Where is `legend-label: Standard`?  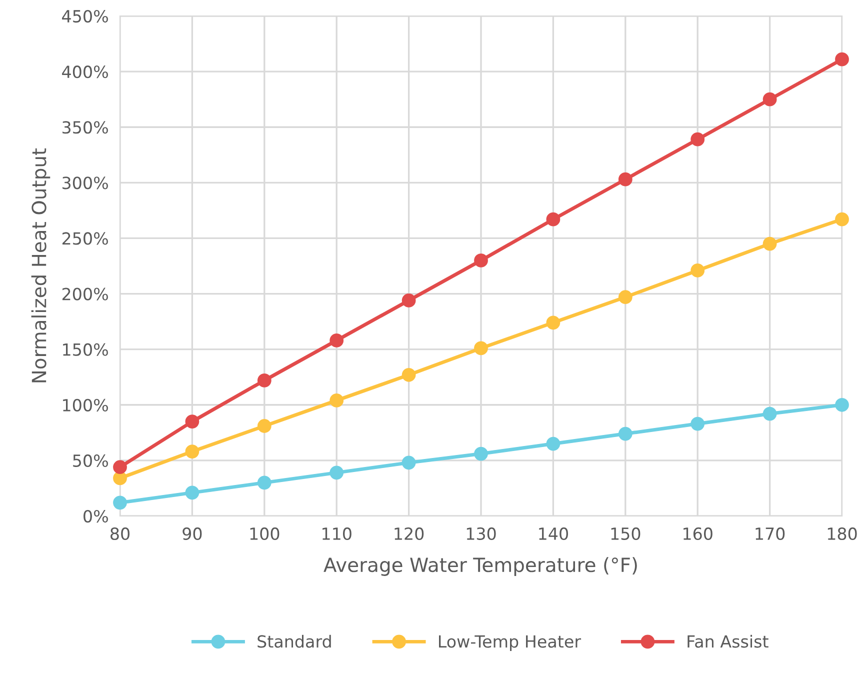 legend-label: Standard is located at coordinates (294, 641).